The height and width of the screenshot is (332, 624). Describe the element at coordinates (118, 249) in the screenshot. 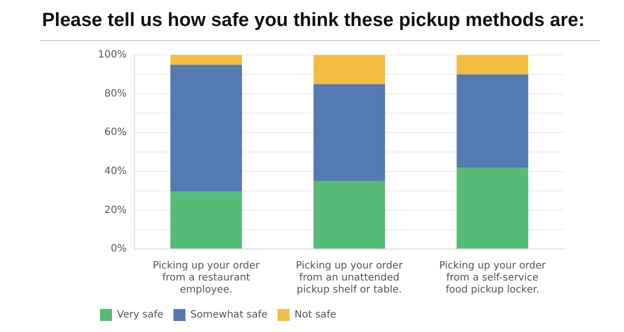

I see `y-tick-label: 0%` at that location.